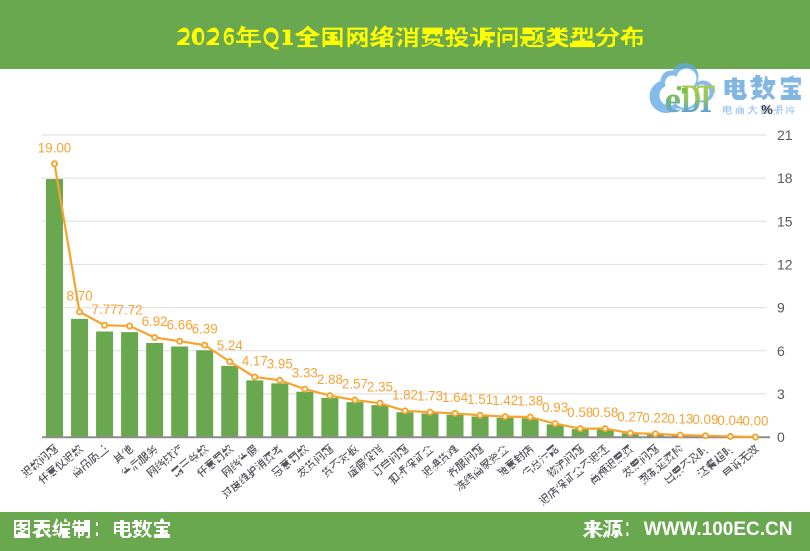 This screenshot has height=551, width=810. Describe the element at coordinates (718, 529) in the screenshot. I see `svg-text: WWW.100EC.CN` at that location.